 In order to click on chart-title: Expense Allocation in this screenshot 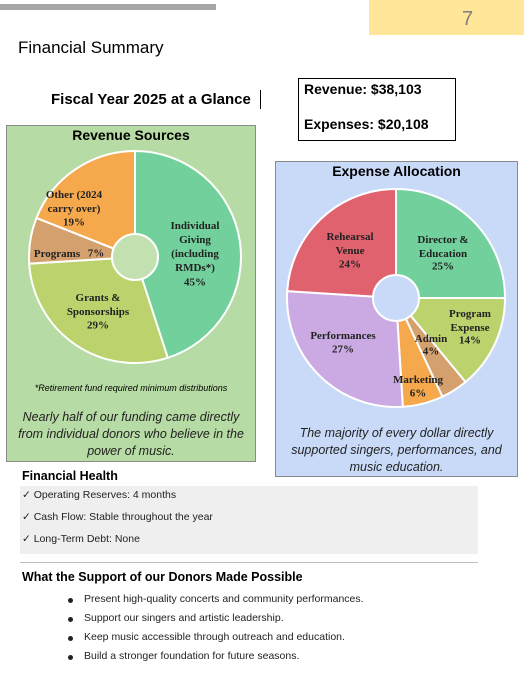, I will do `click(396, 171)`.